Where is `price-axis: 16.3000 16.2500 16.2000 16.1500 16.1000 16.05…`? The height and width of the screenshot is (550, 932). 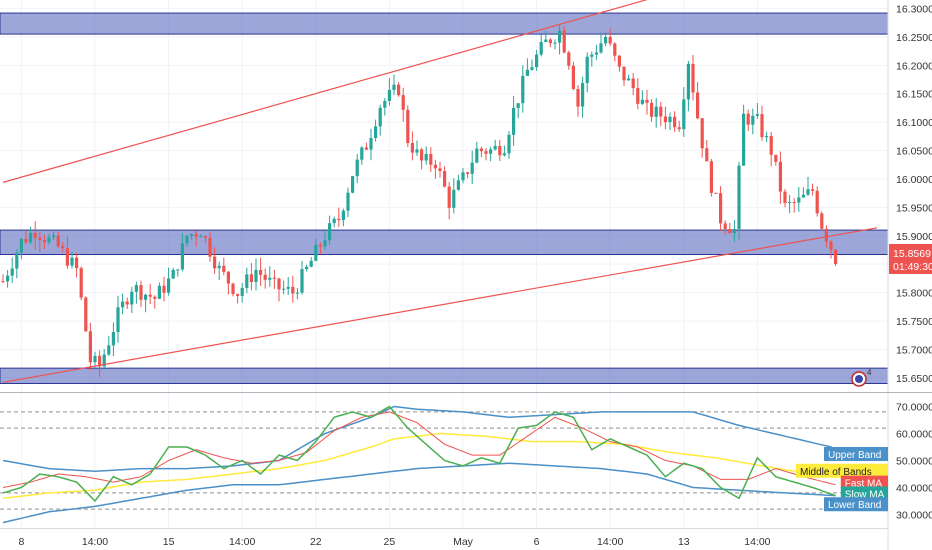 price-axis: 16.3000 16.2500 16.2000 16.1500 16.1000 16.05… is located at coordinates (914, 194).